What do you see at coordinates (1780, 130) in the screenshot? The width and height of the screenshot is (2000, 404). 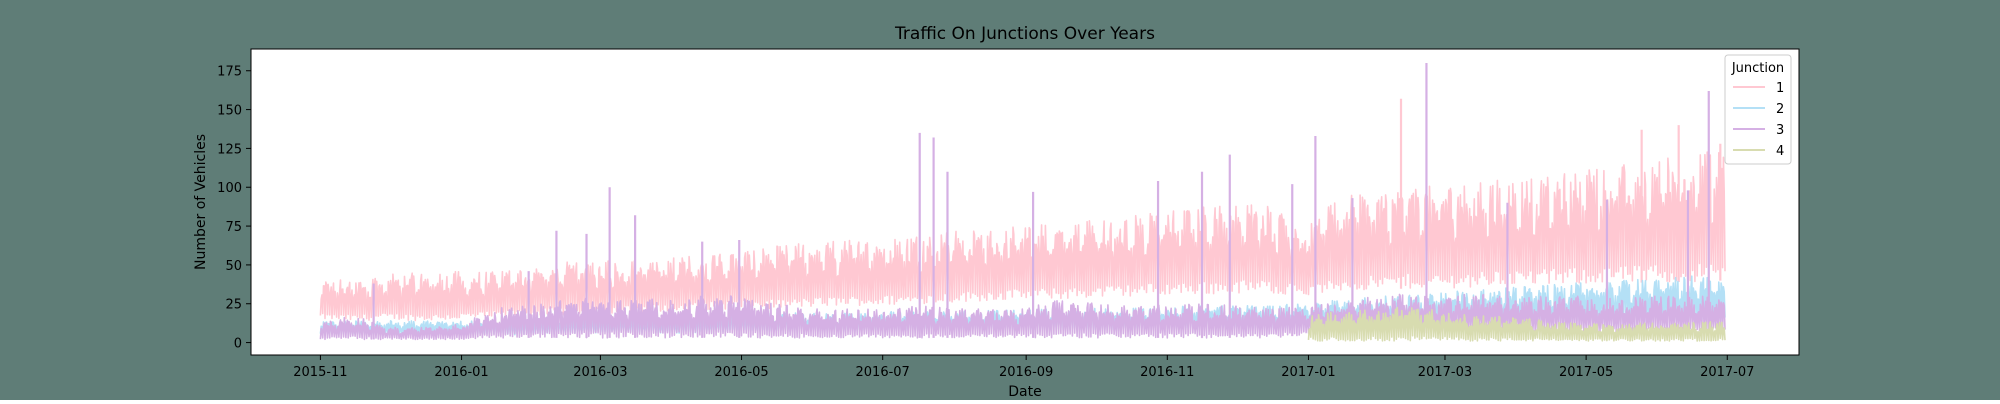 I see `legend-label-3: 3` at bounding box center [1780, 130].